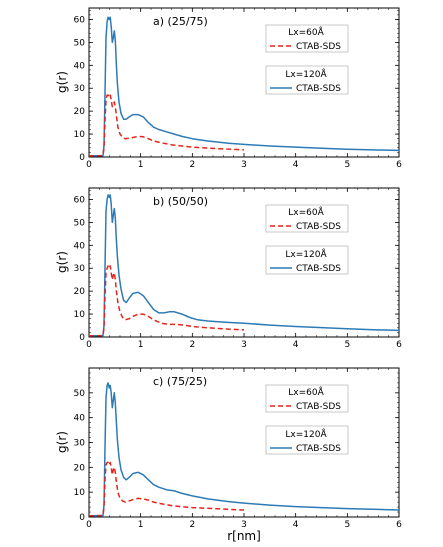  Describe the element at coordinates (180, 201) in the screenshot. I see `panel-title: b) (50/50)` at that location.